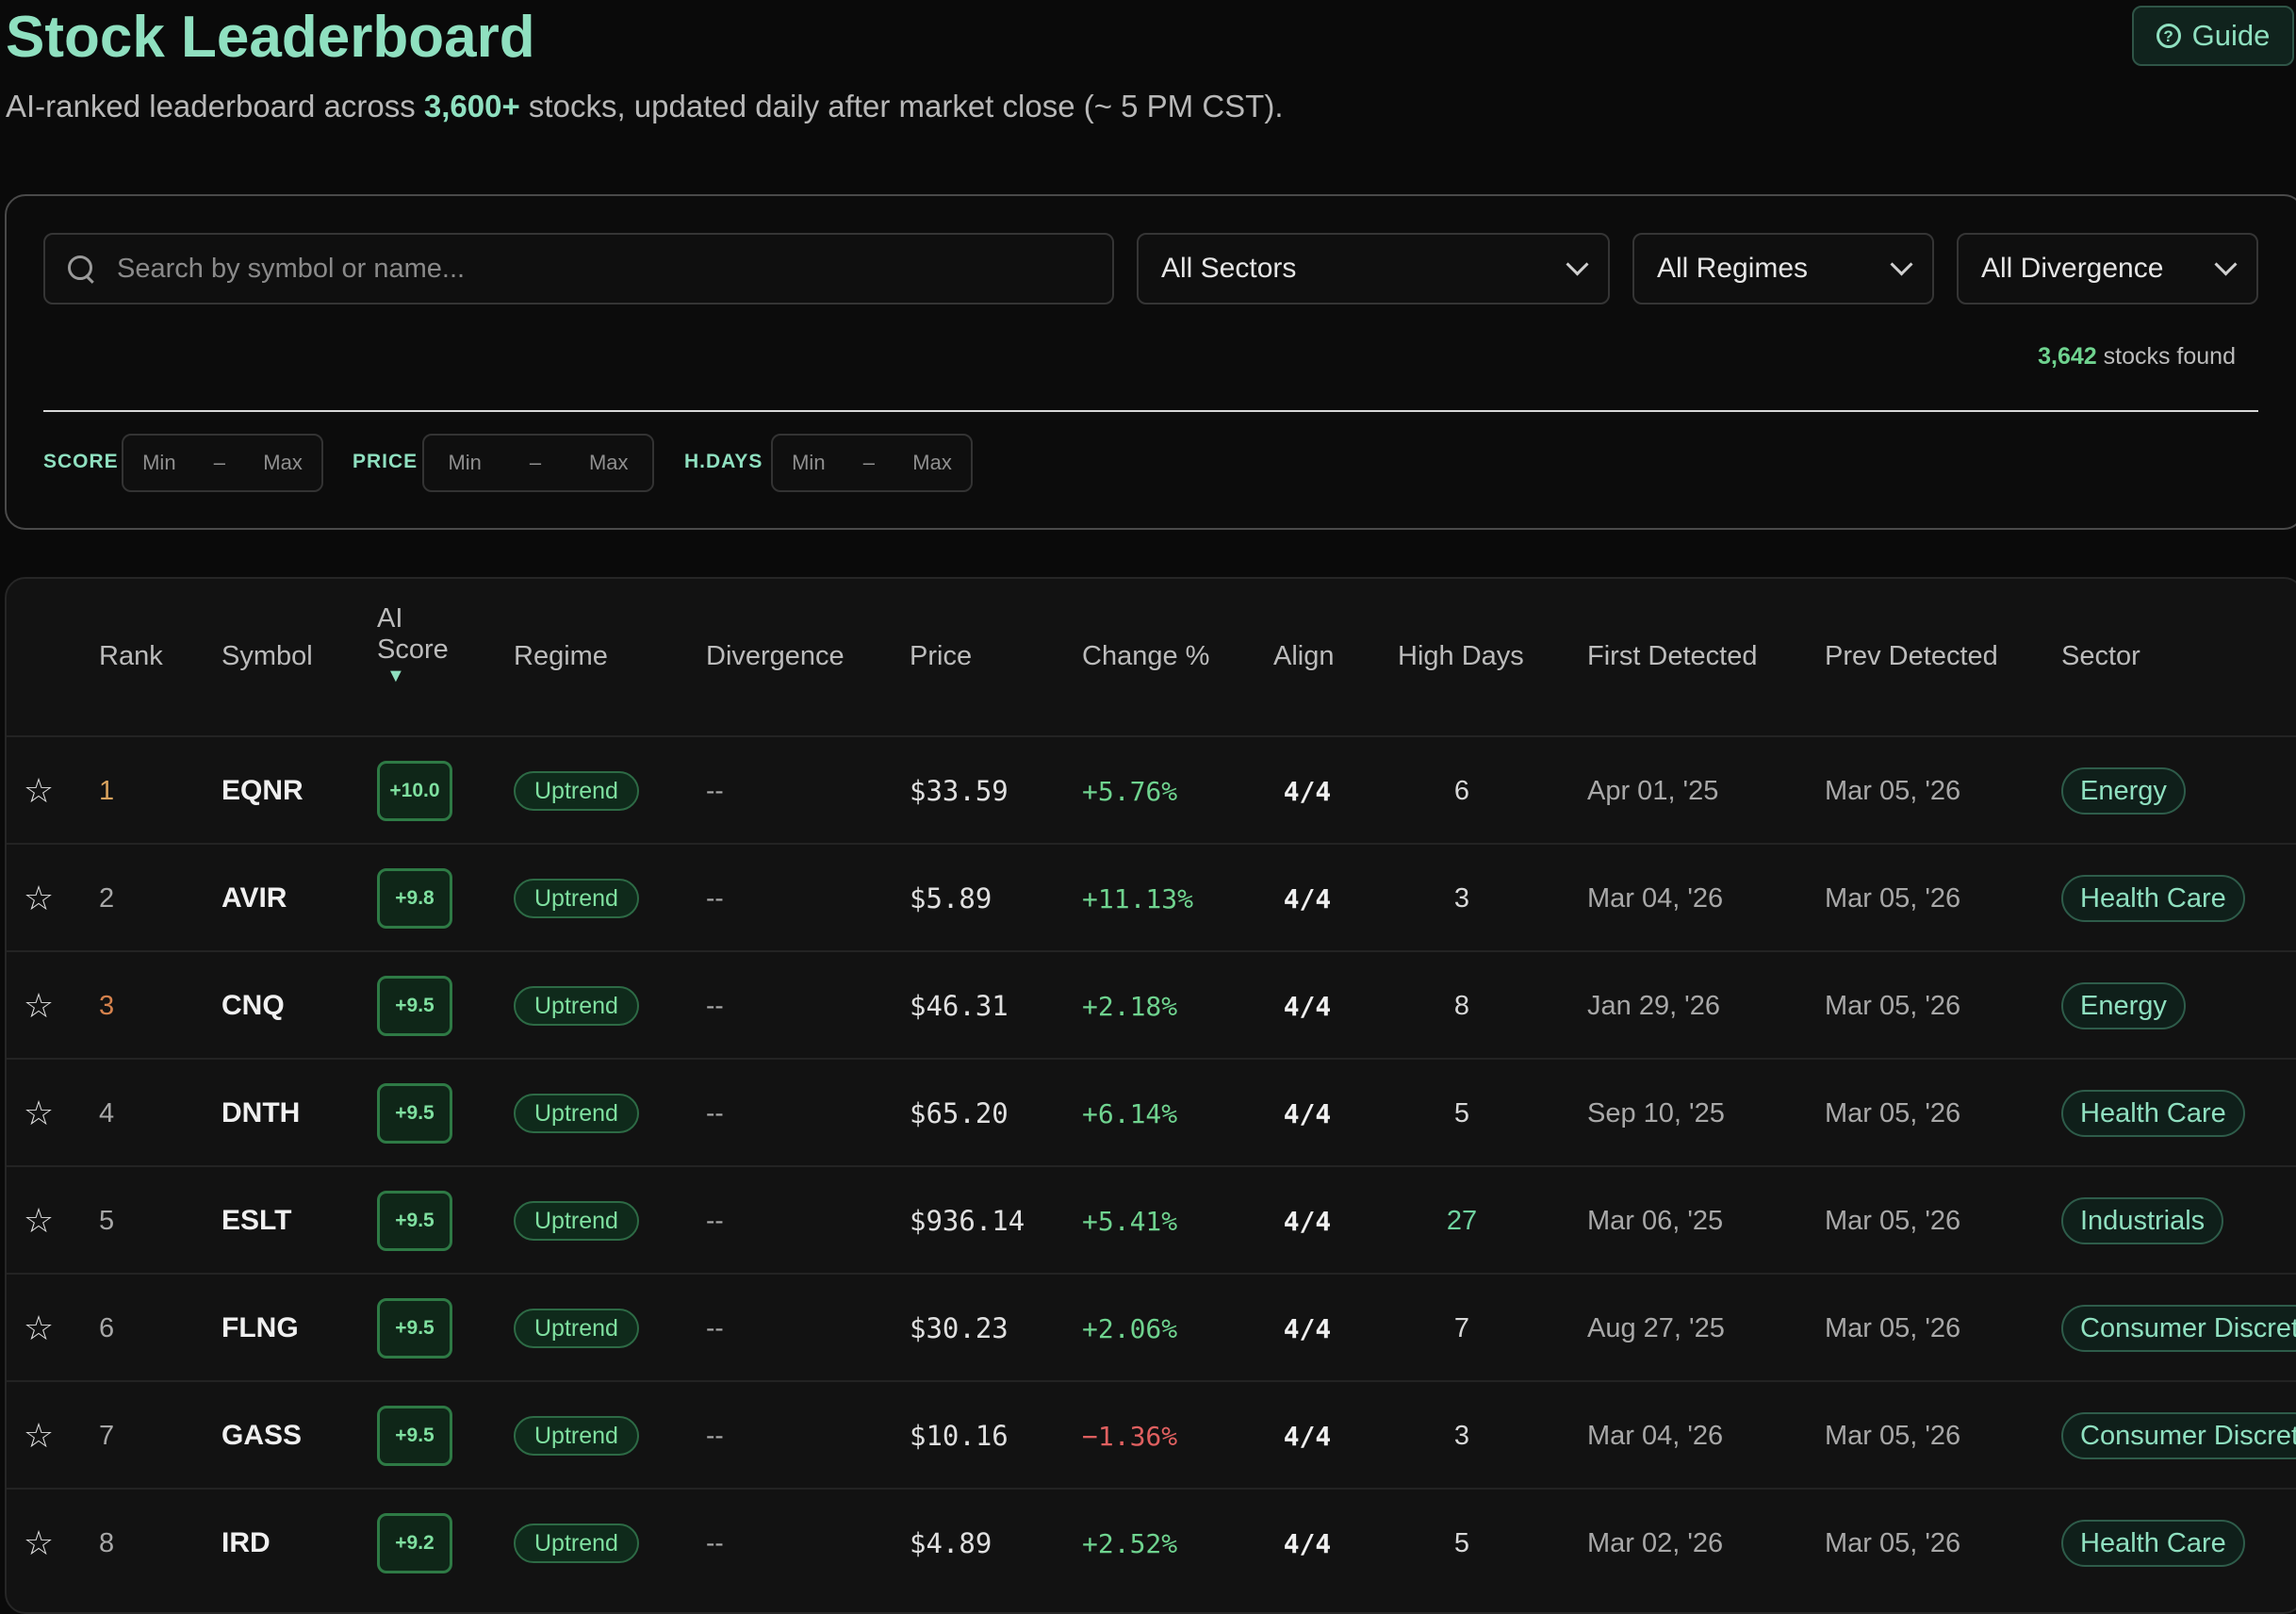 The height and width of the screenshot is (1614, 2296). Describe the element at coordinates (1146, 656) in the screenshot. I see `header-change: Change %` at that location.